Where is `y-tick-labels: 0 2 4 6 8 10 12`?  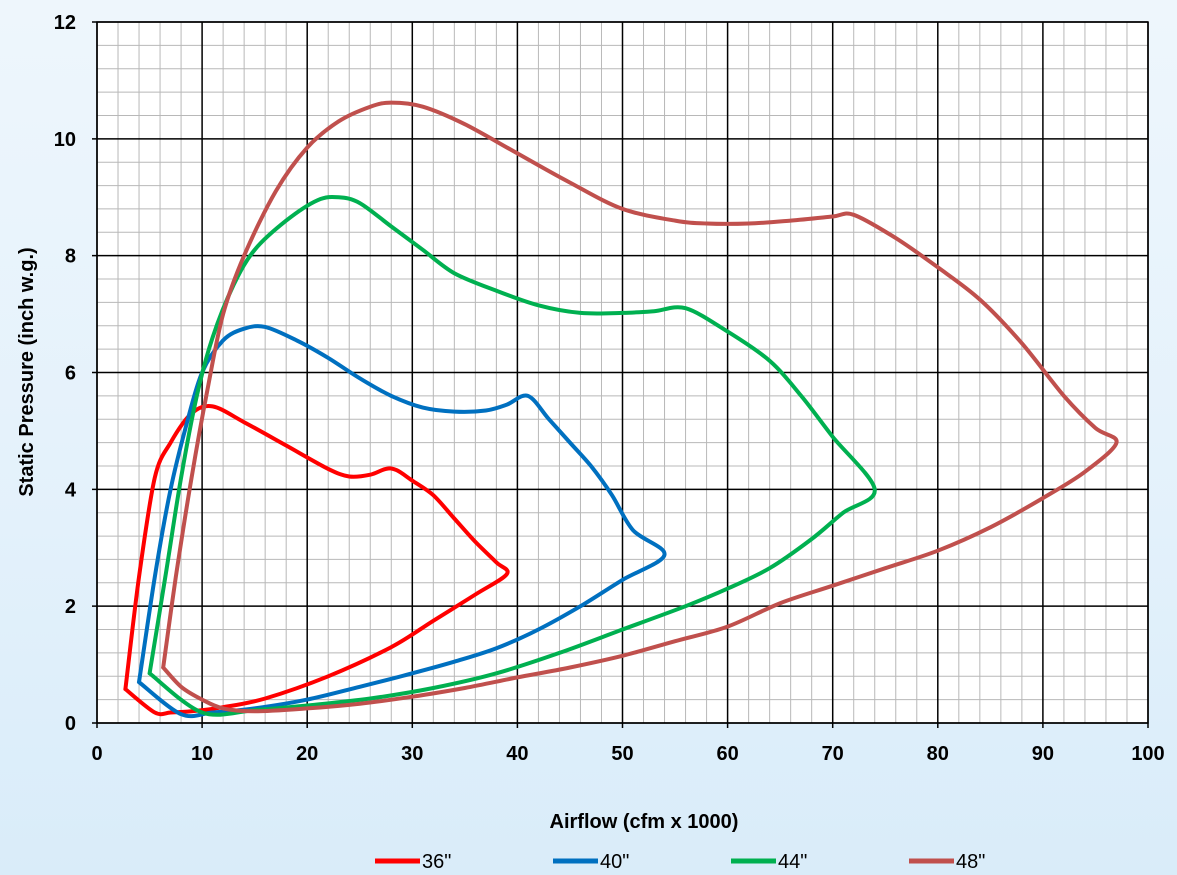
y-tick-labels: 0 2 4 6 8 10 12 is located at coordinates (65, 373).